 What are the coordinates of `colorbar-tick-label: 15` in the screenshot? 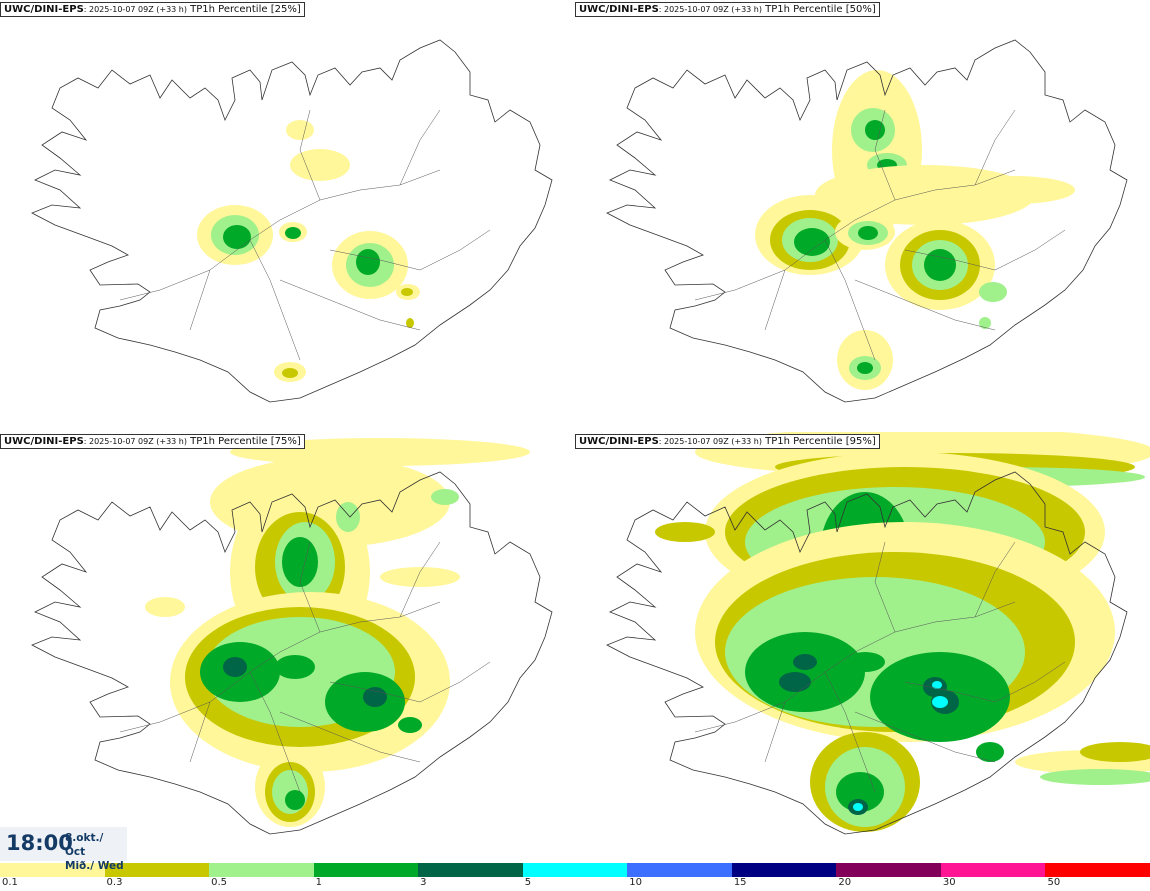 It's located at (740, 882).